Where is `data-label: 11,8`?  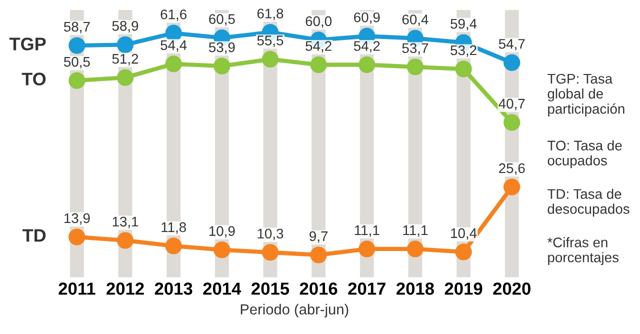 data-label: 11,8 is located at coordinates (174, 228).